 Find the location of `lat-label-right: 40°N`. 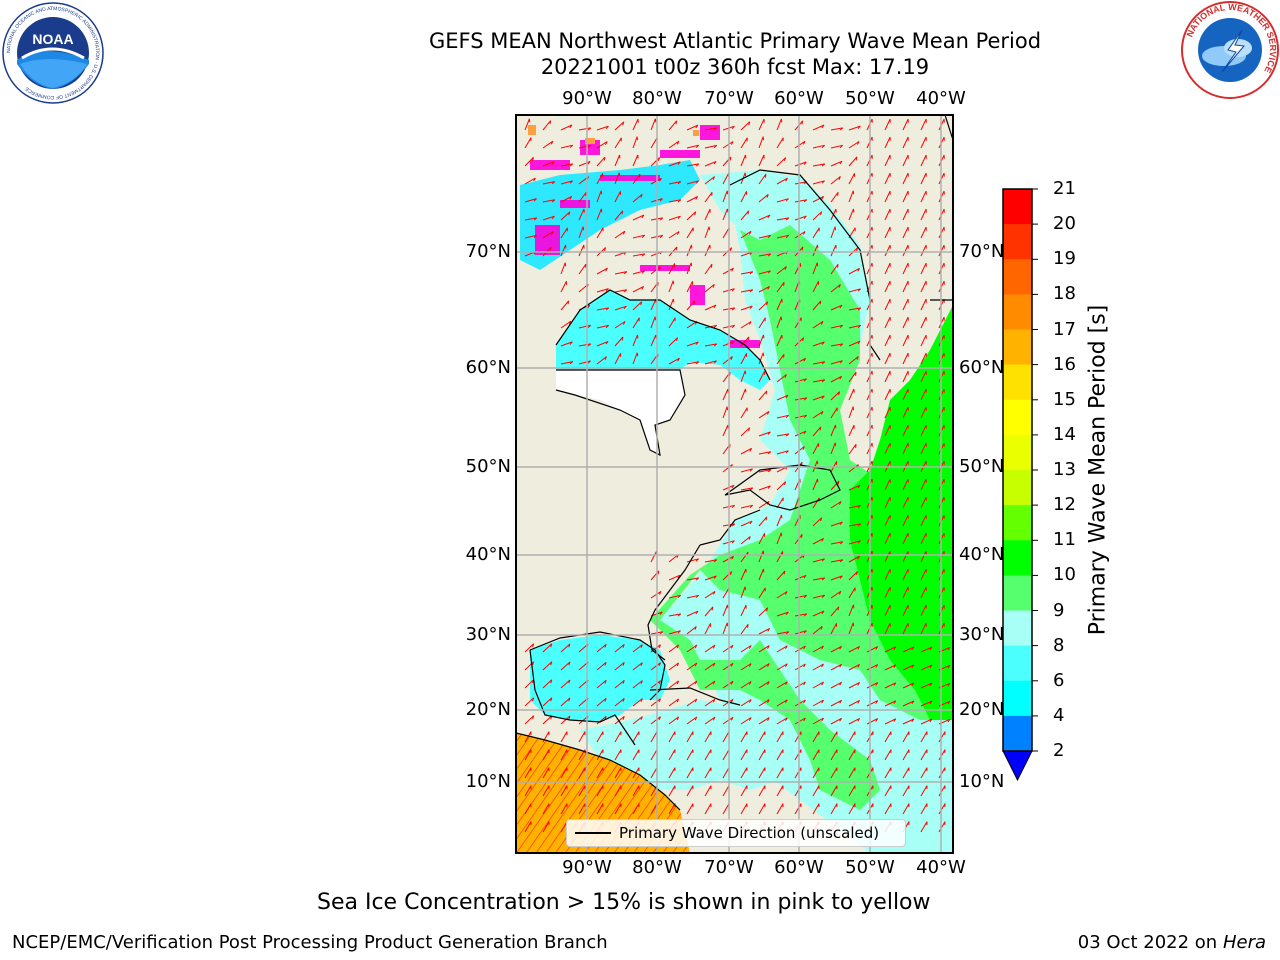

lat-label-right: 40°N is located at coordinates (982, 554).